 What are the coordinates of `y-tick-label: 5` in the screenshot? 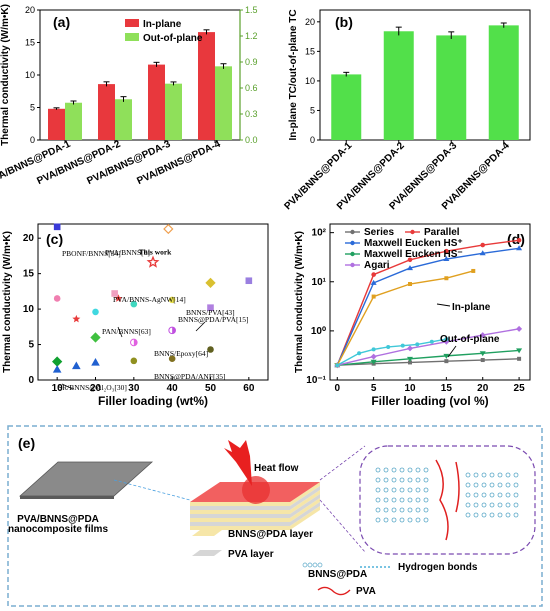 It's located at (31, 345).